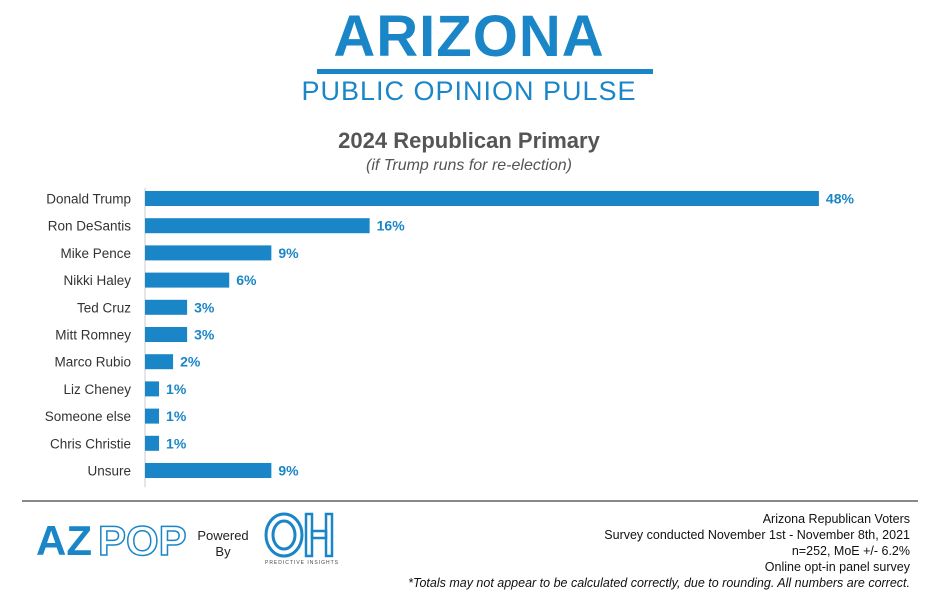 This screenshot has width=938, height=602. I want to click on category-label: Nikki Haley, so click(97, 280).